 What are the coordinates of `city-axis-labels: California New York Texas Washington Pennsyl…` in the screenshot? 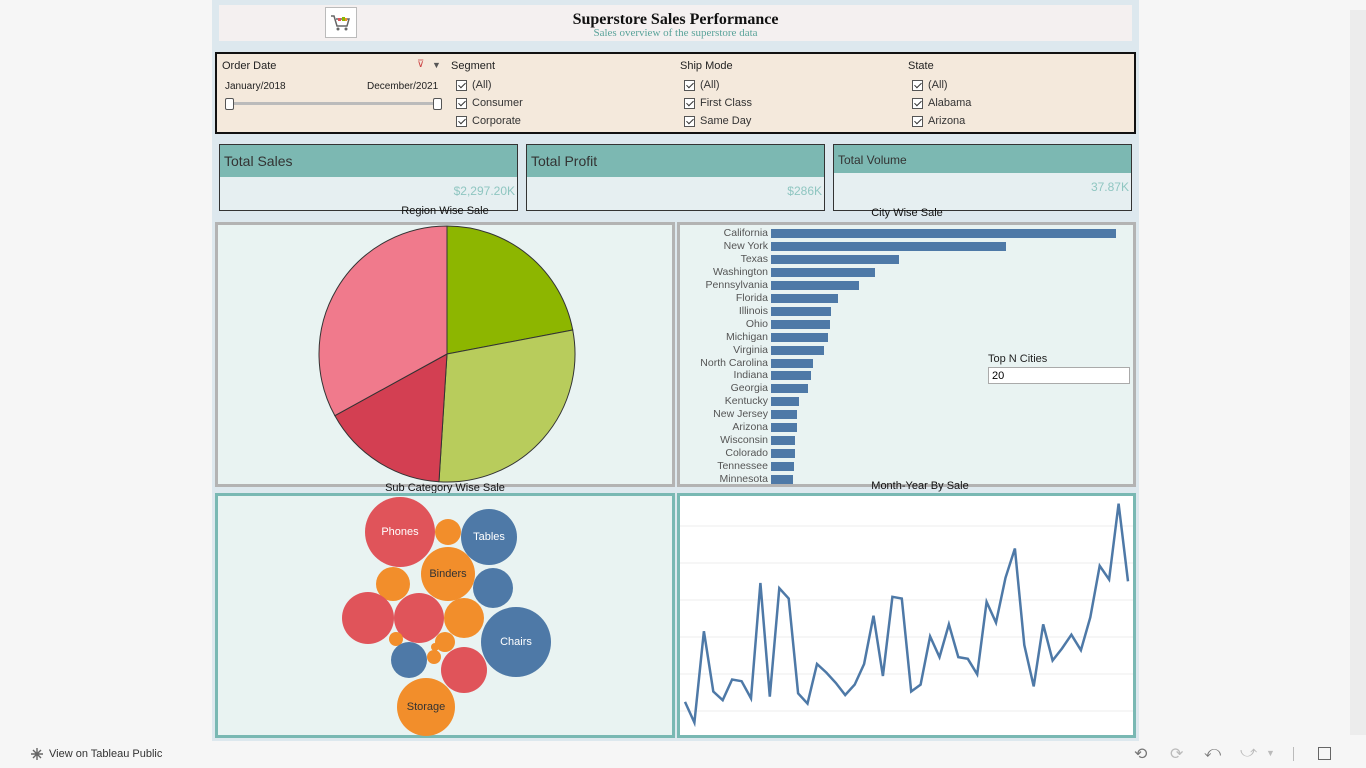 It's located at (724, 355).